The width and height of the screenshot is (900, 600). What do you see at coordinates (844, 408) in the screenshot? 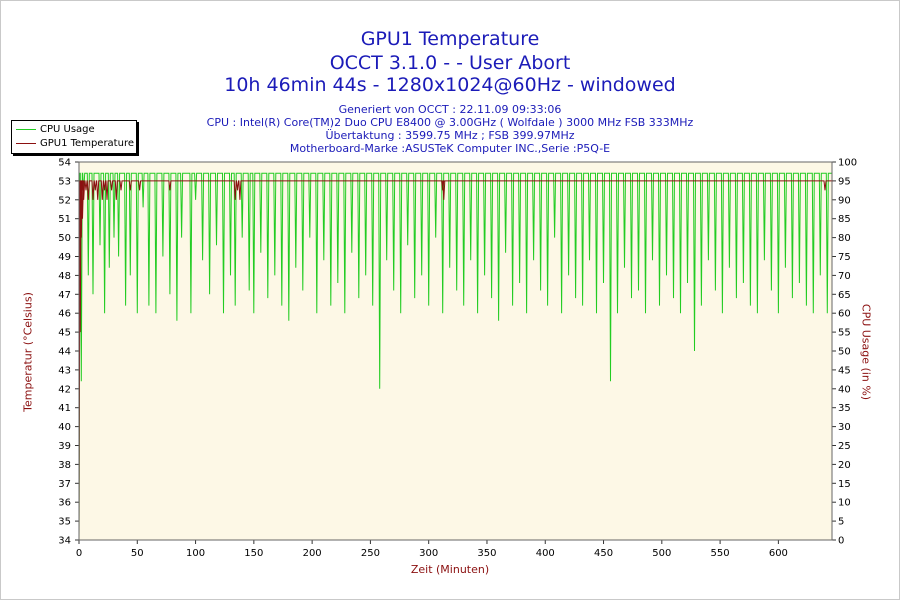
I see `y-tick-label-right: 35` at bounding box center [844, 408].